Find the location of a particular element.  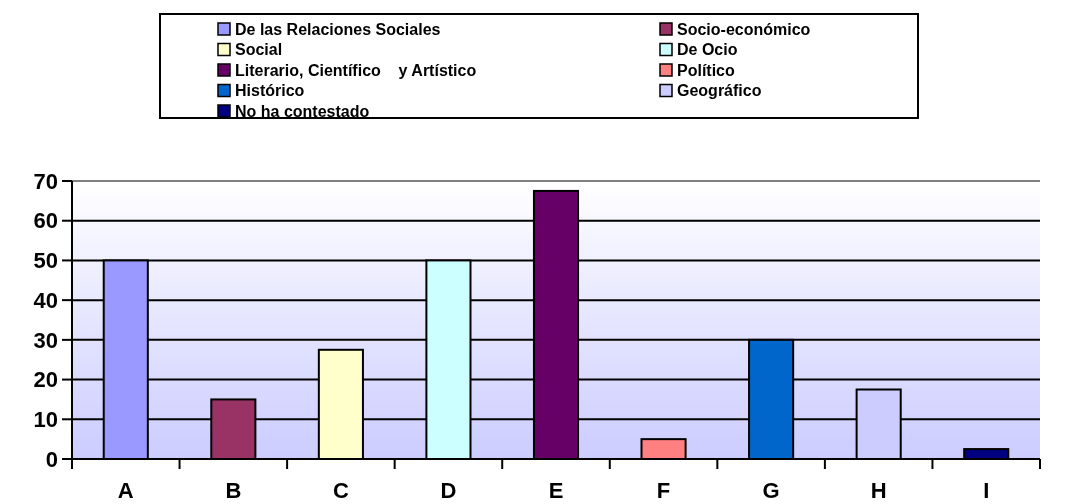

x-tick-label: A is located at coordinates (125, 490).